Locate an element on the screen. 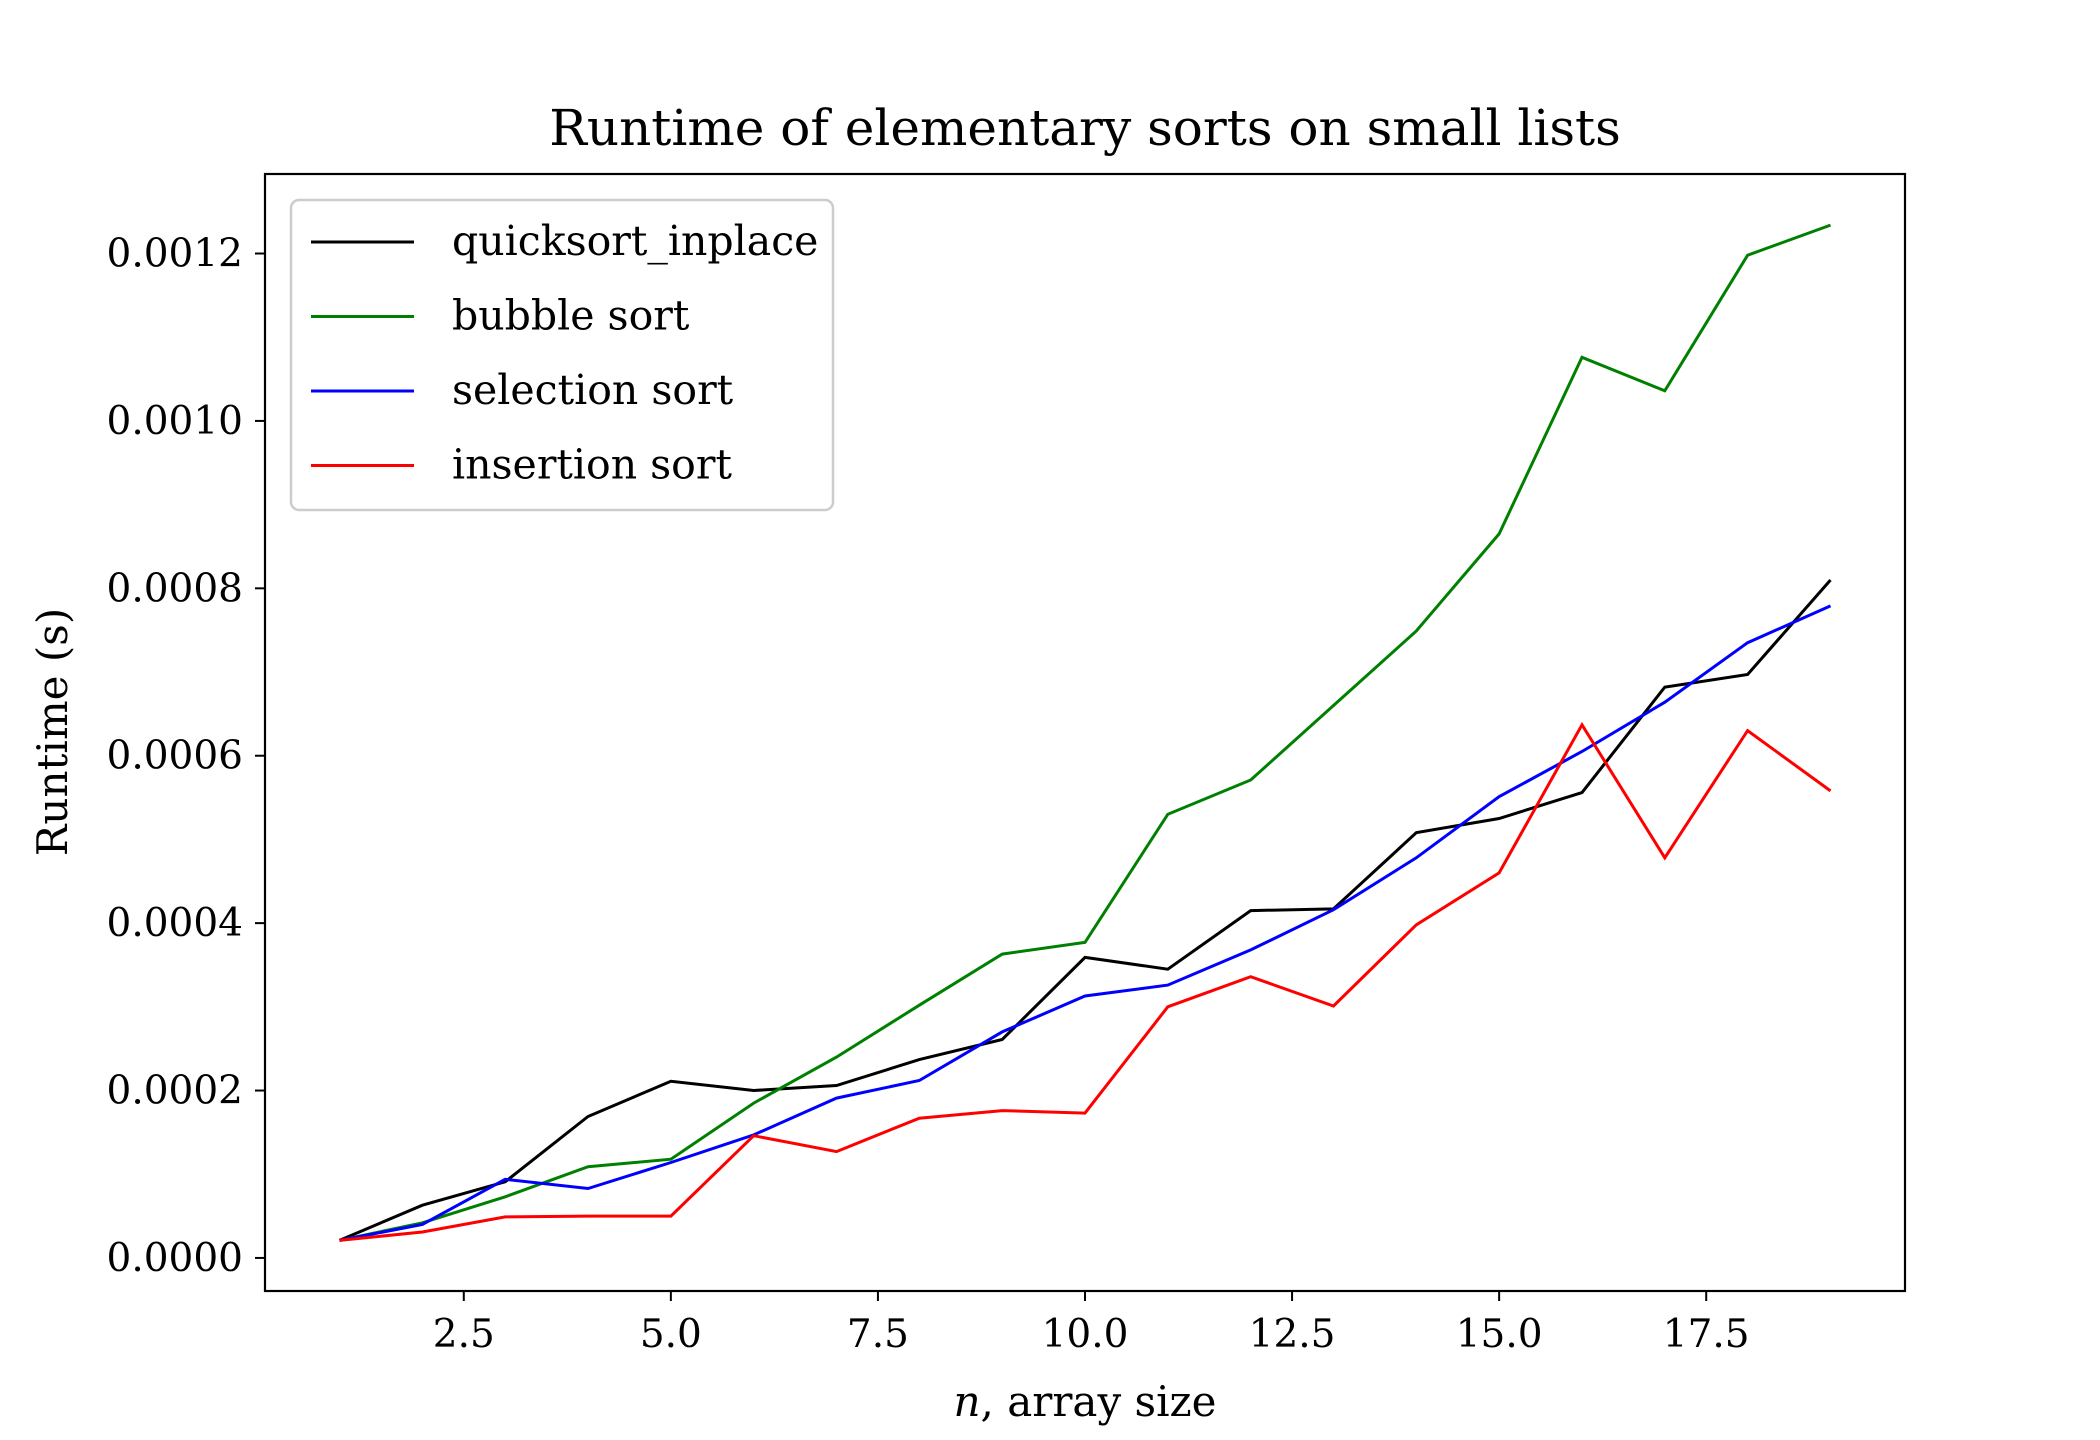 This screenshot has width=2100, height=1440. legend-entry-insertion-sort: insertion sort is located at coordinates (521, 465).